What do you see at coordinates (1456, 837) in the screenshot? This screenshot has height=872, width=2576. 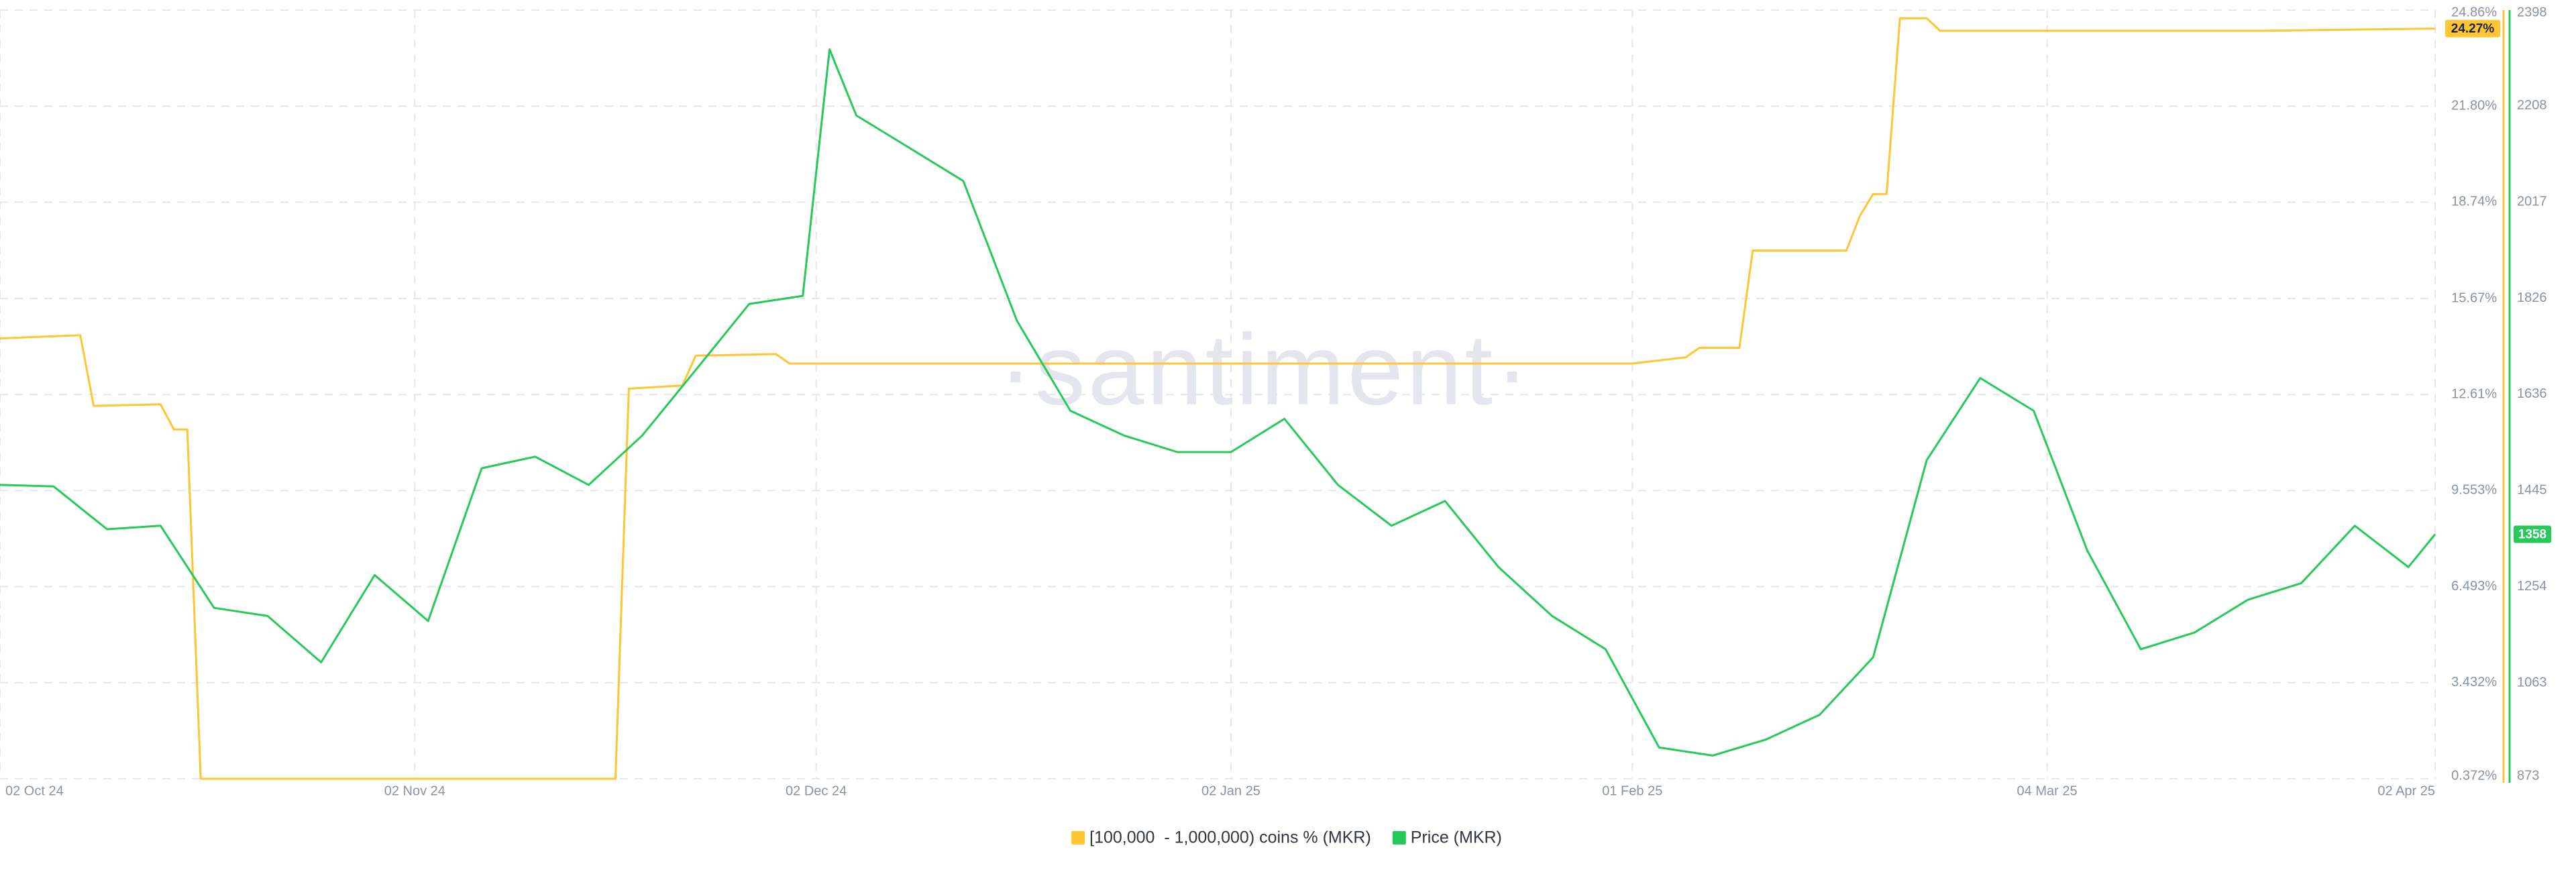 I see `legend-label: Price (MKR)` at bounding box center [1456, 837].